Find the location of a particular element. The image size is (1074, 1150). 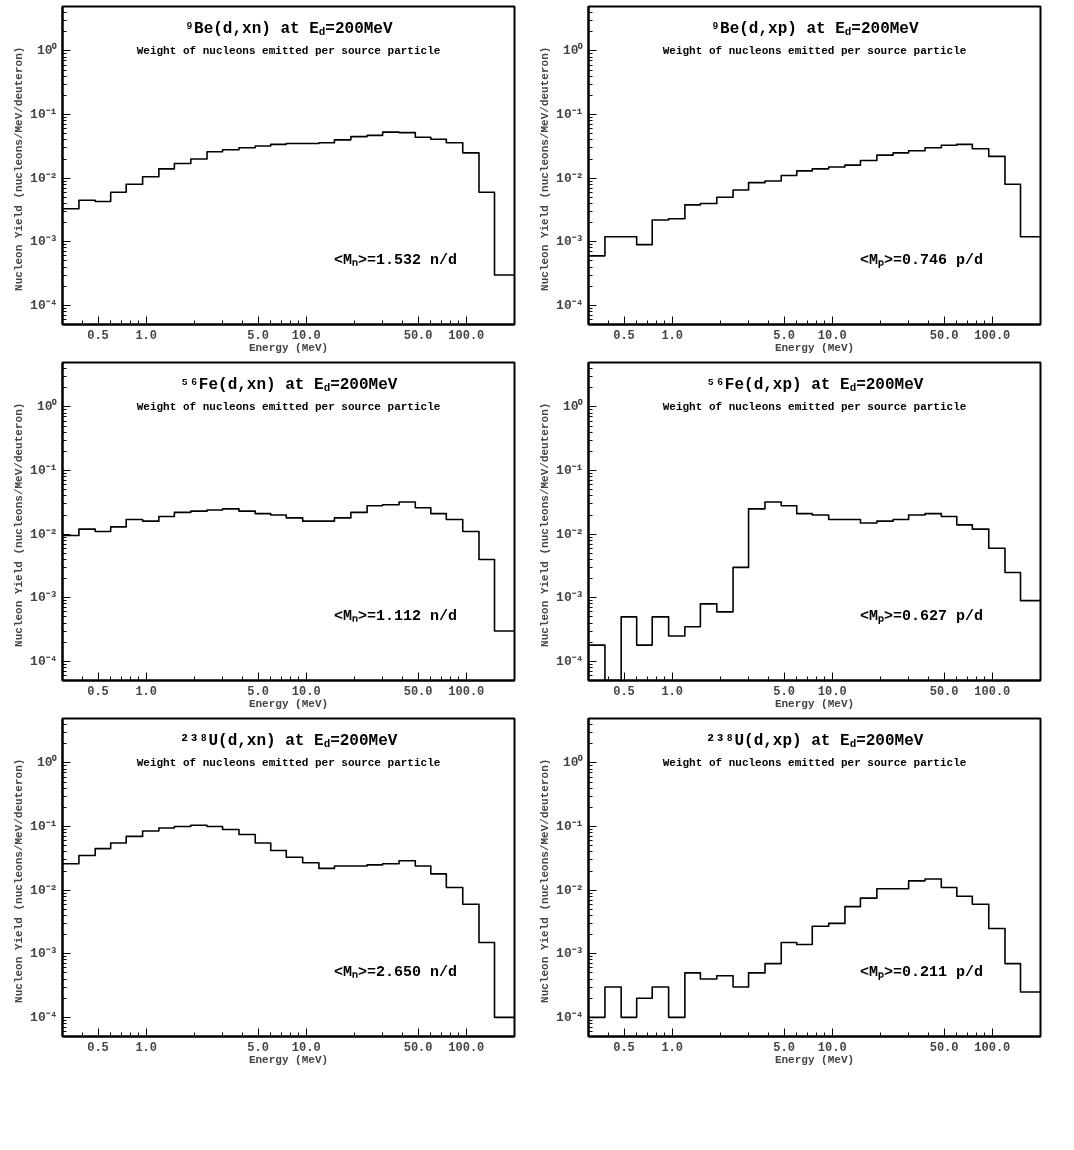

annotation: <Mₙ>=2.650 n/d is located at coordinates (395, 973).